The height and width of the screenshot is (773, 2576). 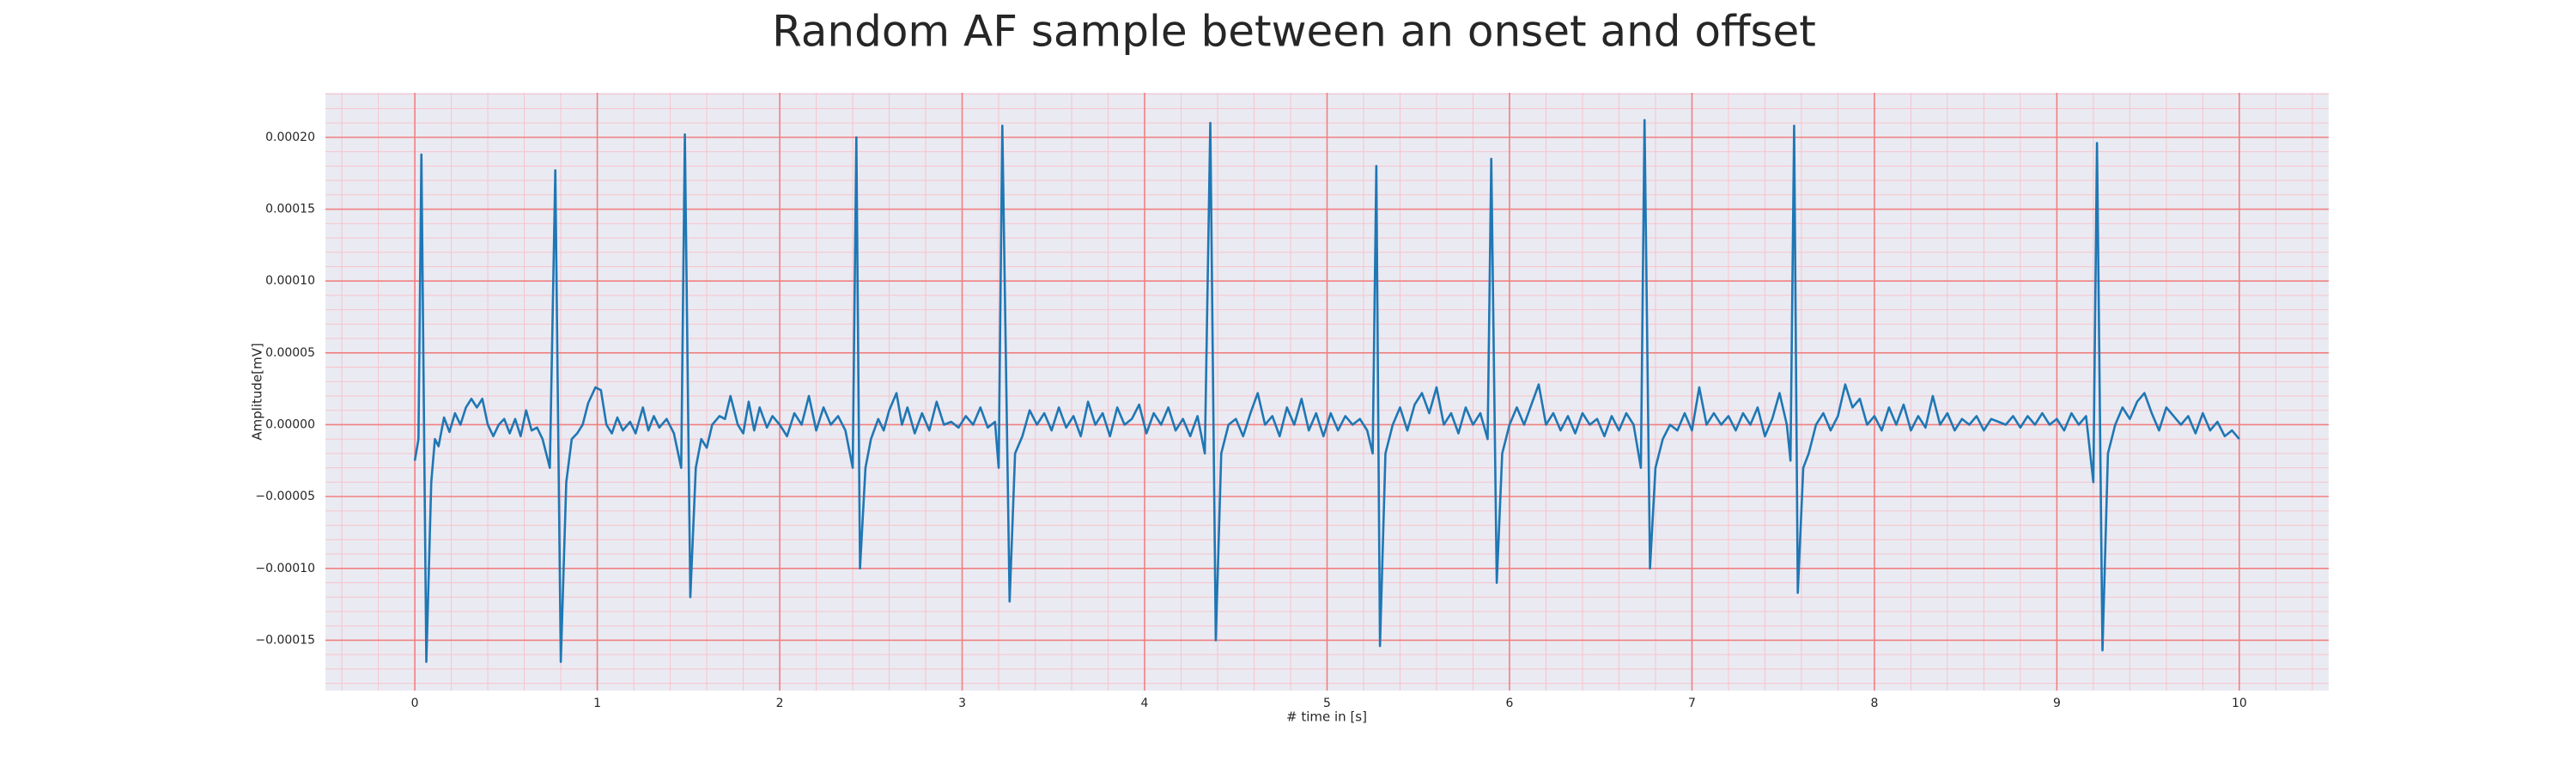 What do you see at coordinates (285, 568) in the screenshot?
I see `y-tick-label: −0.00010` at bounding box center [285, 568].